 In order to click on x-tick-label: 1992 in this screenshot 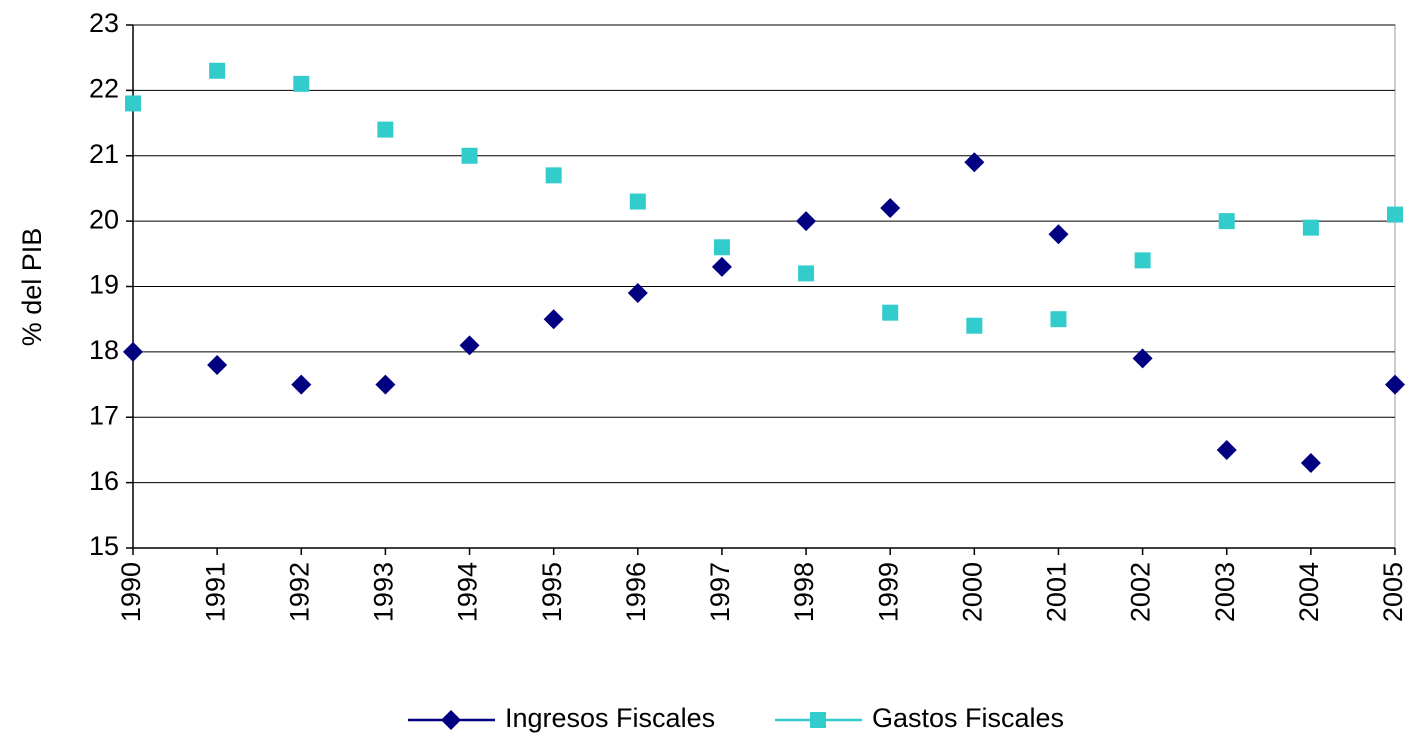, I will do `click(299, 592)`.